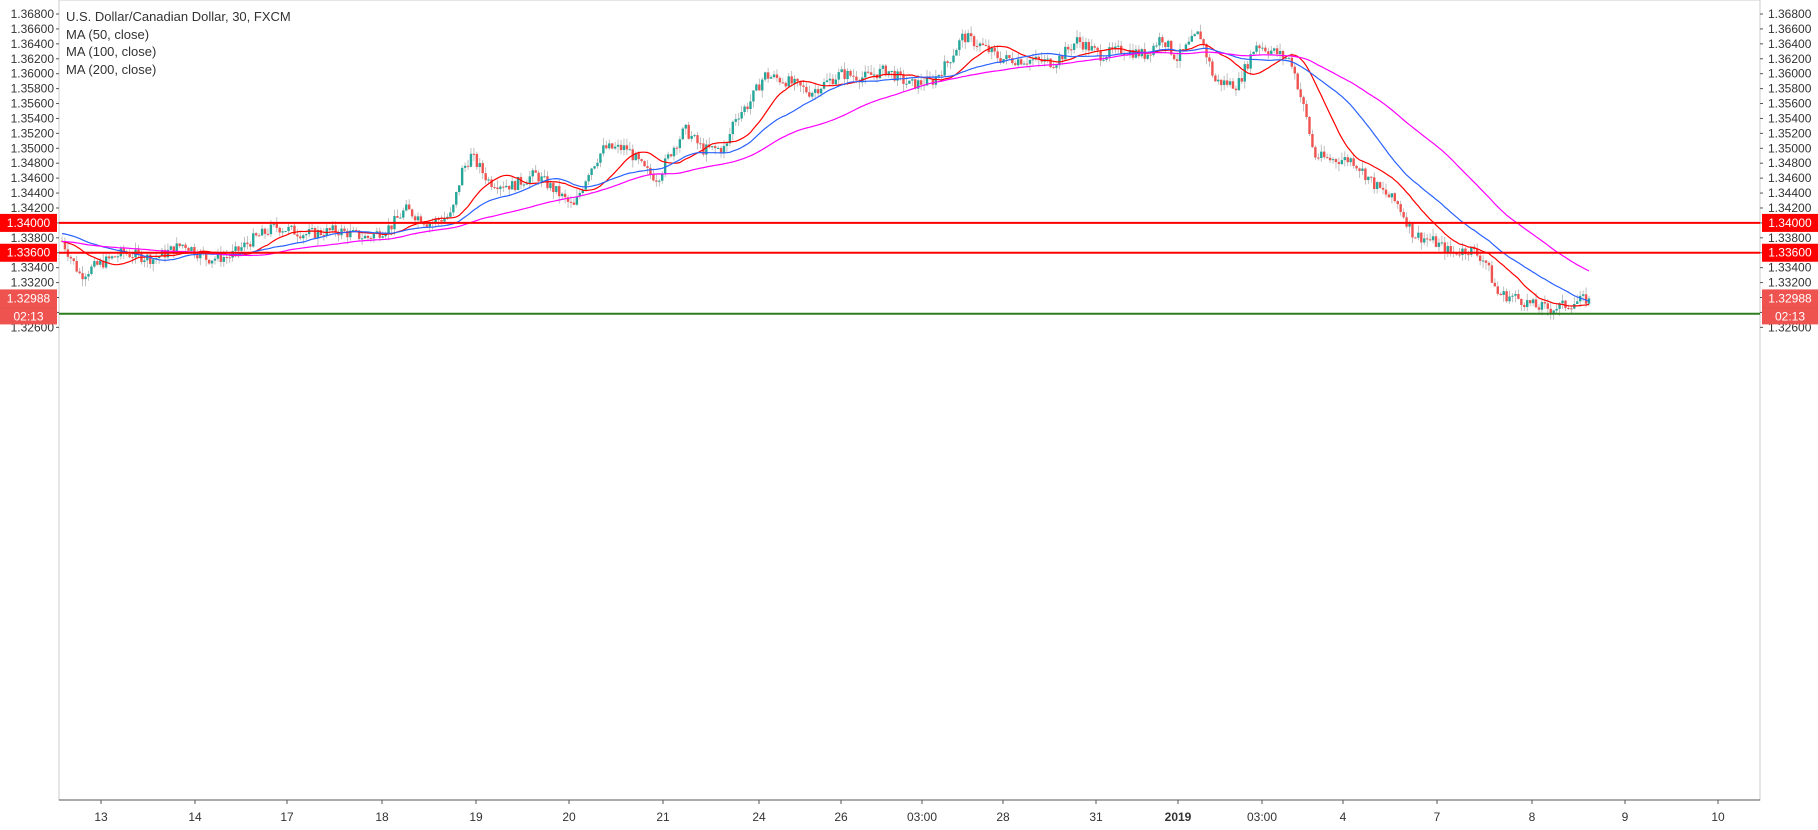  Describe the element at coordinates (1790, 316) in the screenshot. I see `countdown-tag-right` at that location.